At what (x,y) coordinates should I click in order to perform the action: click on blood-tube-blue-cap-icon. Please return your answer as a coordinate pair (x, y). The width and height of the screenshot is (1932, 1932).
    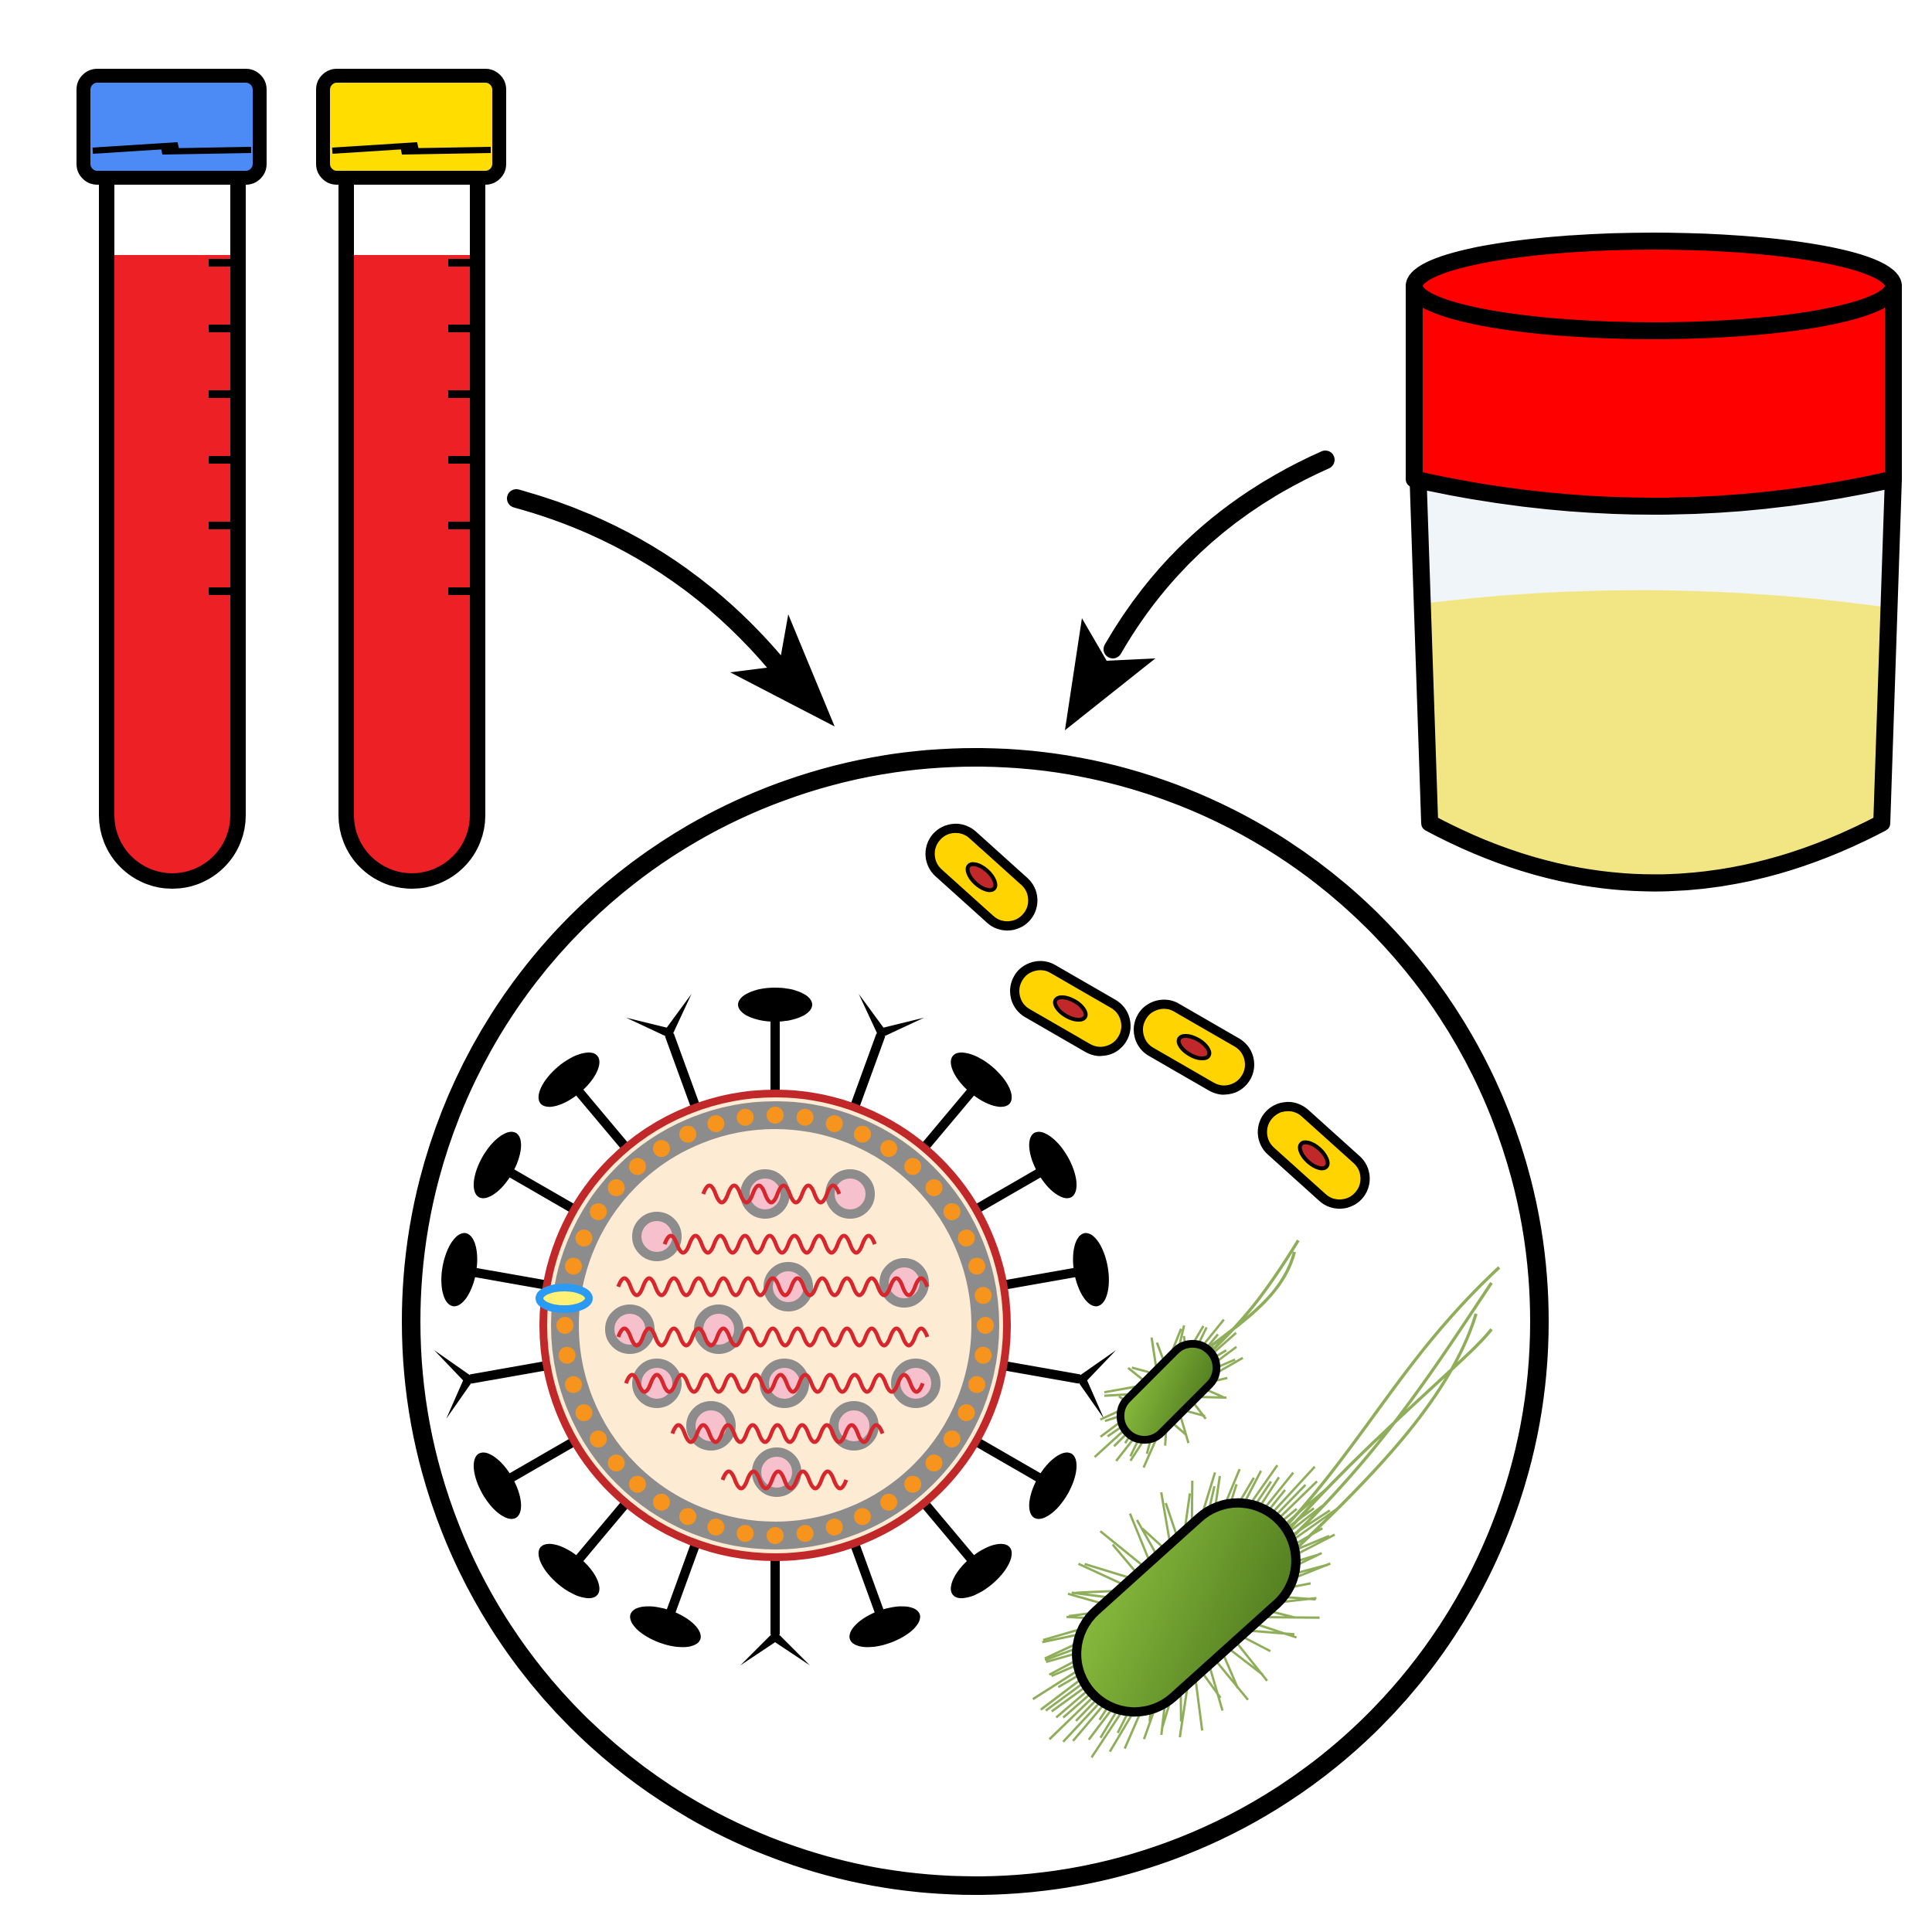
    Looking at the image, I should click on (172, 479).